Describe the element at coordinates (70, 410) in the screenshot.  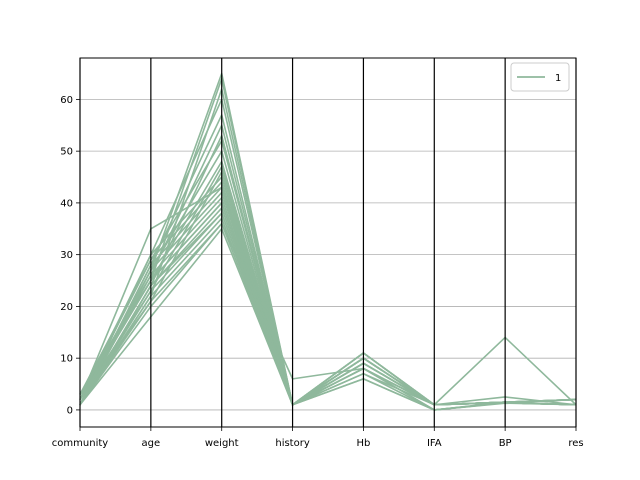
I see `ytick-label-0: 0` at that location.